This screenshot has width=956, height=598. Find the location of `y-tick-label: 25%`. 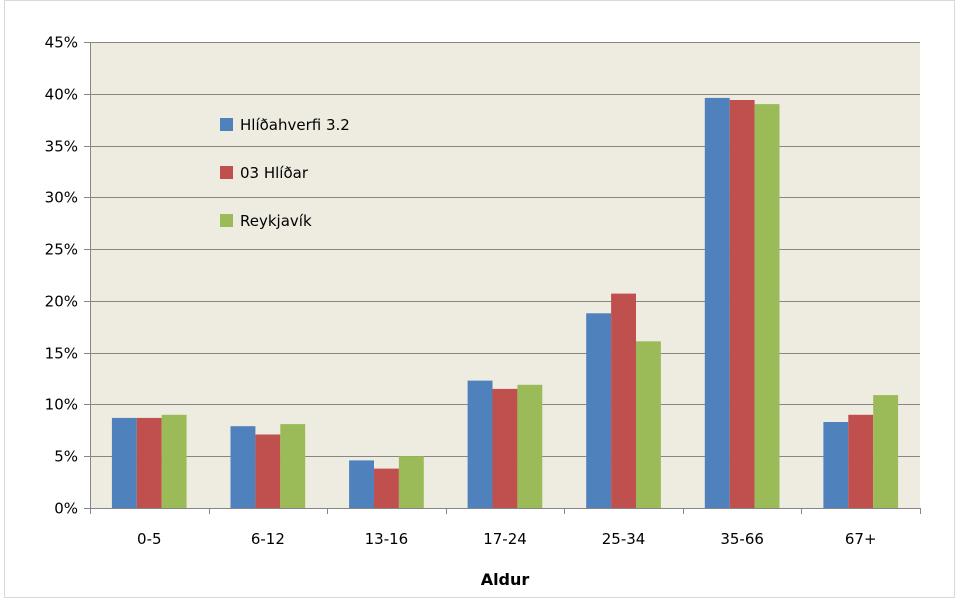

y-tick-label: 25% is located at coordinates (61, 250).